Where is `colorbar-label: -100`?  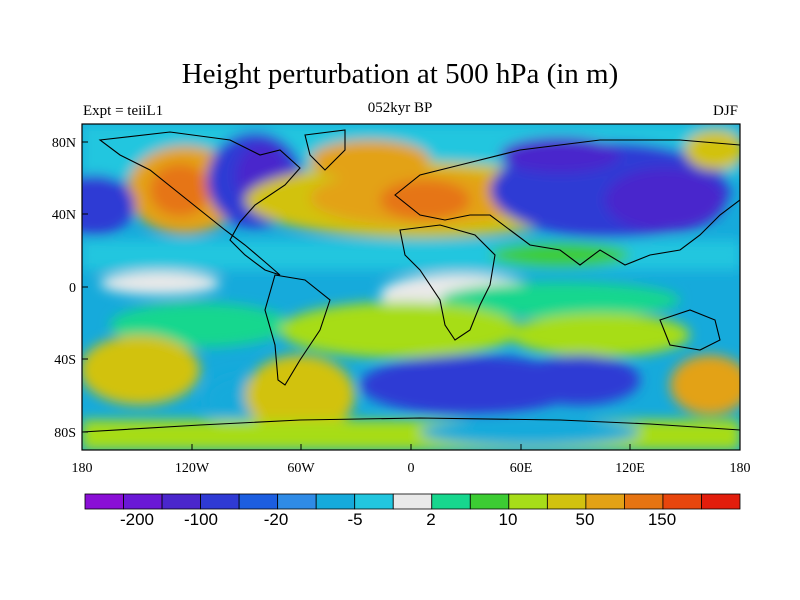
colorbar-label: -100 is located at coordinates (201, 519).